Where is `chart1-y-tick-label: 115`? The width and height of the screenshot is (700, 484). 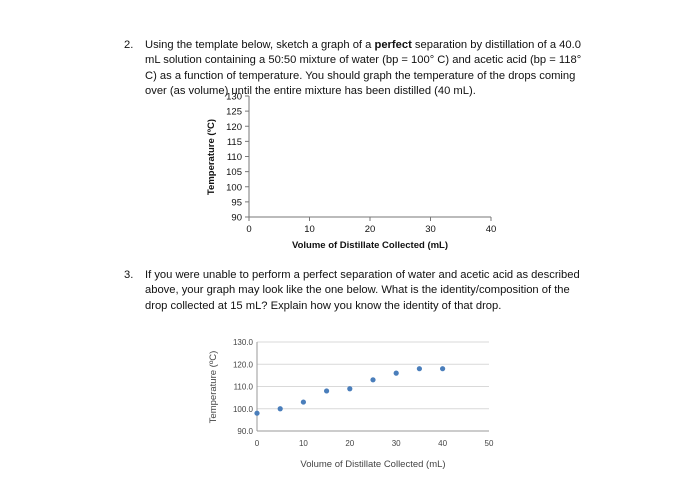
chart1-y-tick-label: 115 is located at coordinates (234, 142).